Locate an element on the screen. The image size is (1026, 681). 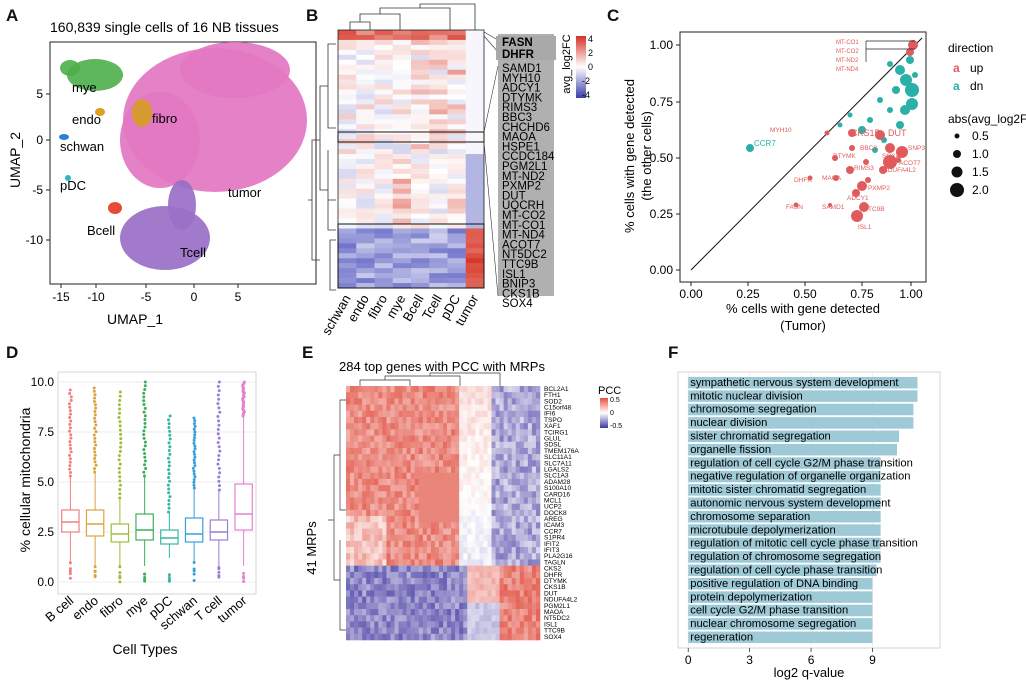
e-gene-label: DHFR is located at coordinates (553, 575).